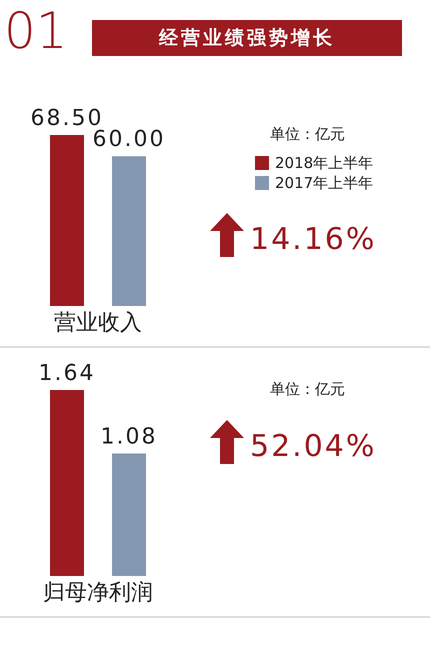 This screenshot has width=437, height=668. What do you see at coordinates (36, 31) in the screenshot?
I see `chart-subtitle: 01` at bounding box center [36, 31].